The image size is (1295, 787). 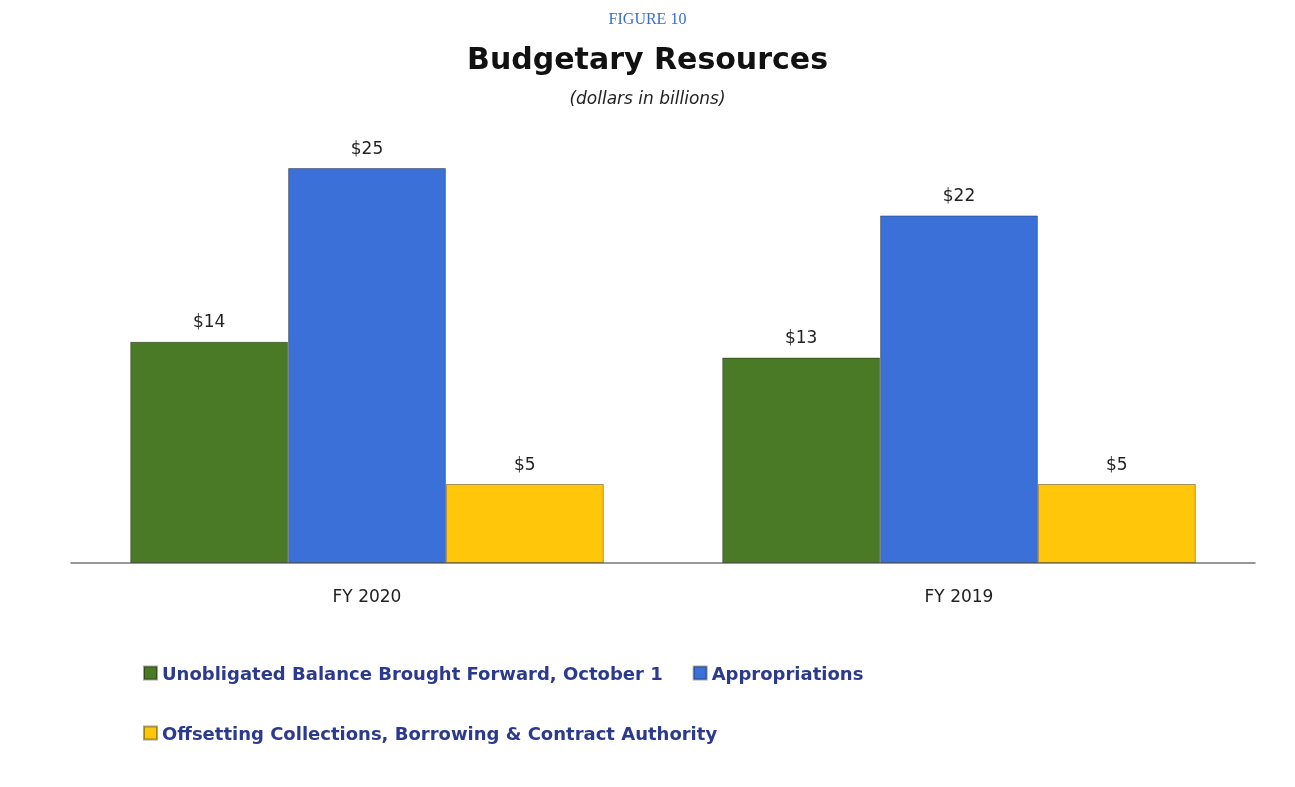 I want to click on chart-subtitle: (dollars in billions), so click(x=647, y=97).